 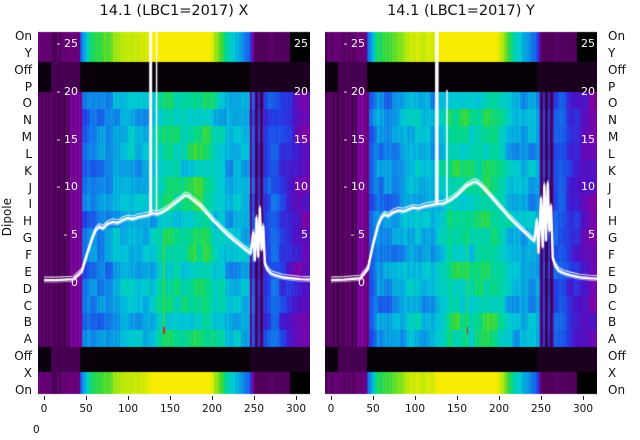 What do you see at coordinates (27, 120) in the screenshot?
I see `row-label-left: N` at bounding box center [27, 120].